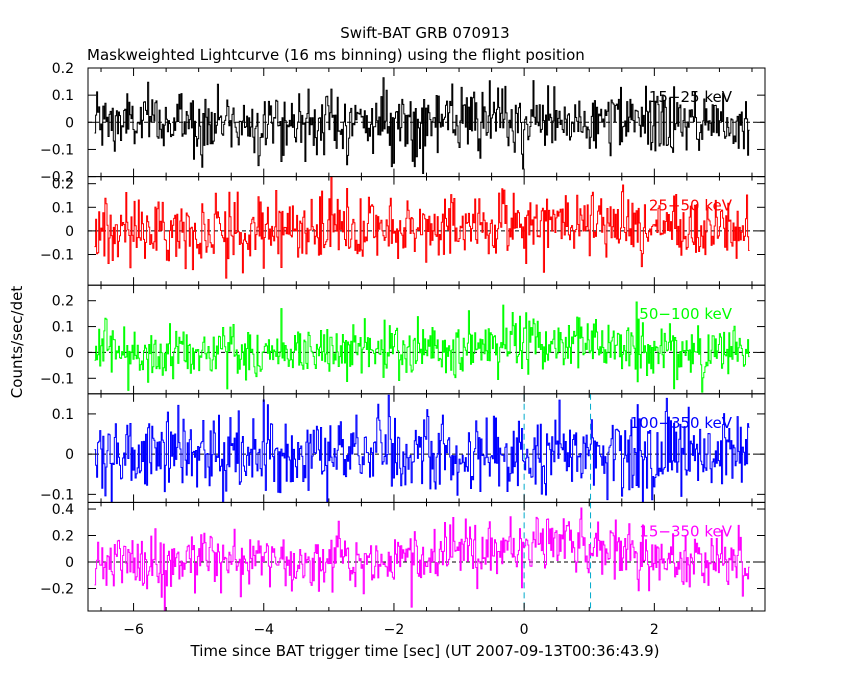  What do you see at coordinates (685, 531) in the screenshot?
I see `energy-band-label: 15−350 keV` at bounding box center [685, 531].